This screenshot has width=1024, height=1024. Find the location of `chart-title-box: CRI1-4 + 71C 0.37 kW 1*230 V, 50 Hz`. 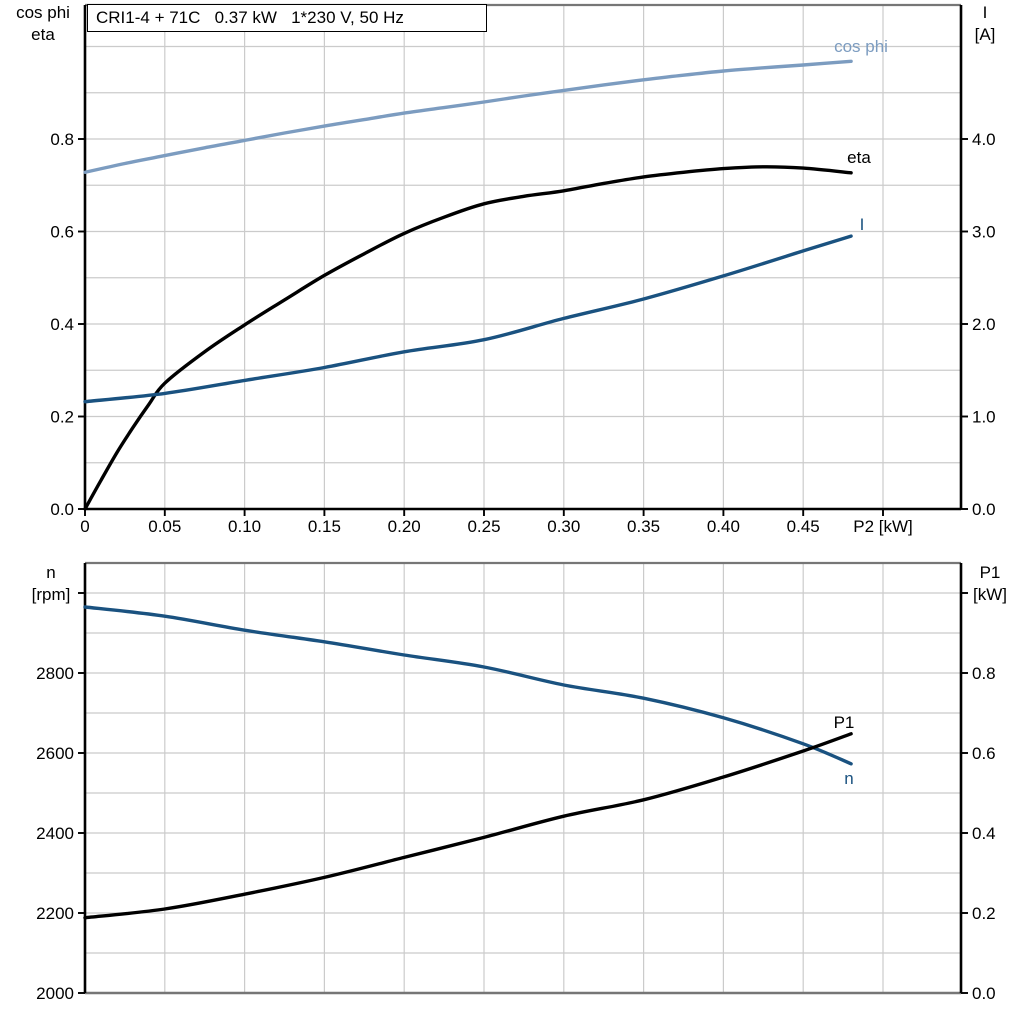

chart-title-box: CRI1-4 + 71C 0.37 kW 1*230 V, 50 Hz is located at coordinates (287, 18).